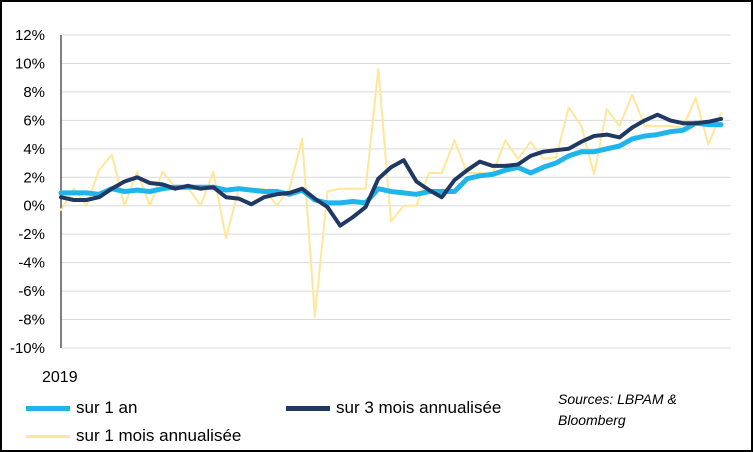 This screenshot has width=753, height=452. I want to click on y-tick-label: 4%, so click(34, 149).